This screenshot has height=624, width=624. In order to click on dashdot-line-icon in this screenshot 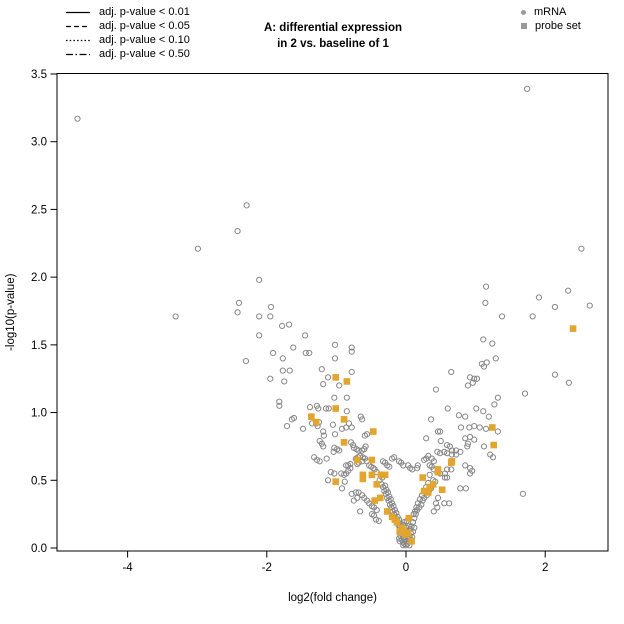, I will do `click(78, 54)`.